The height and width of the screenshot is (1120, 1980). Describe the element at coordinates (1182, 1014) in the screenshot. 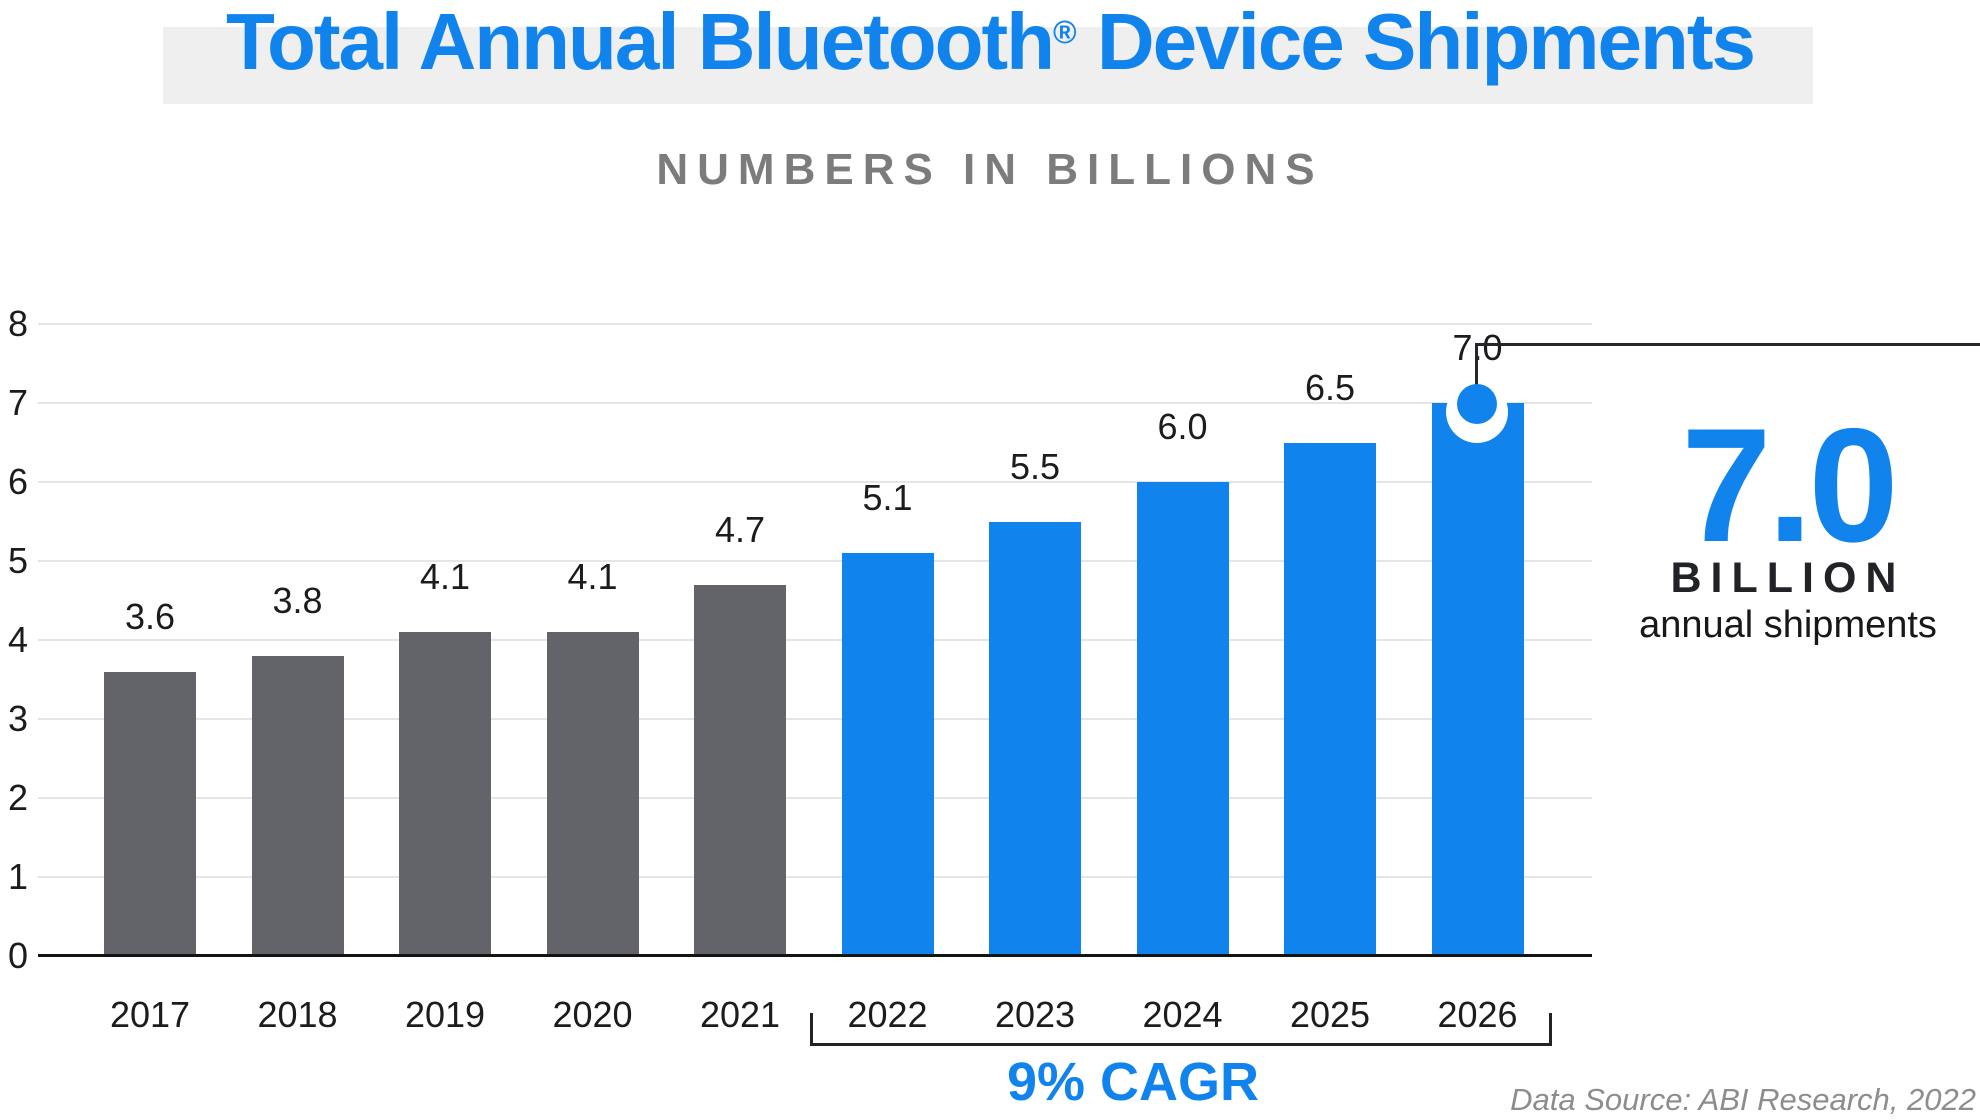

I see `x-axis-label-2024: 2024` at that location.